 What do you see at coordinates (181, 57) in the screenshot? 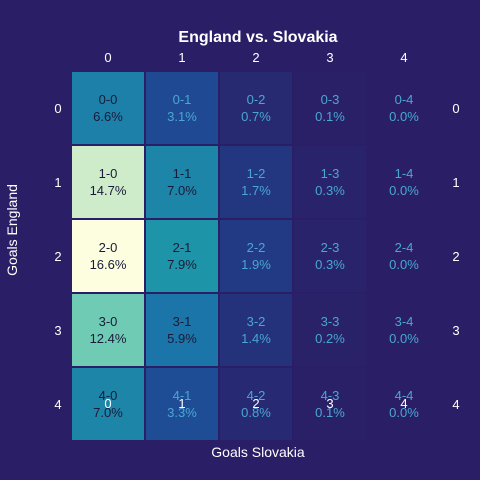
I see `x-tick-label-top: 1` at bounding box center [181, 57].